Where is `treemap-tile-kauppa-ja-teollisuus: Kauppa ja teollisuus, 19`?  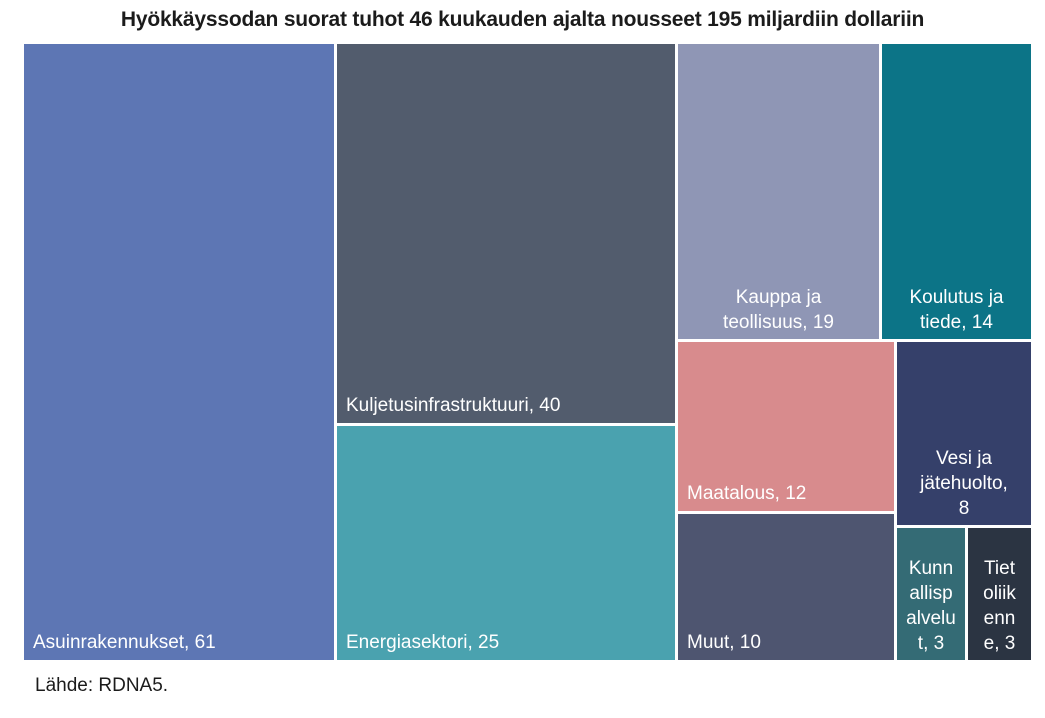
treemap-tile-kauppa-ja-teollisuus: Kauppa ja teollisuus, 19 is located at coordinates (778, 191).